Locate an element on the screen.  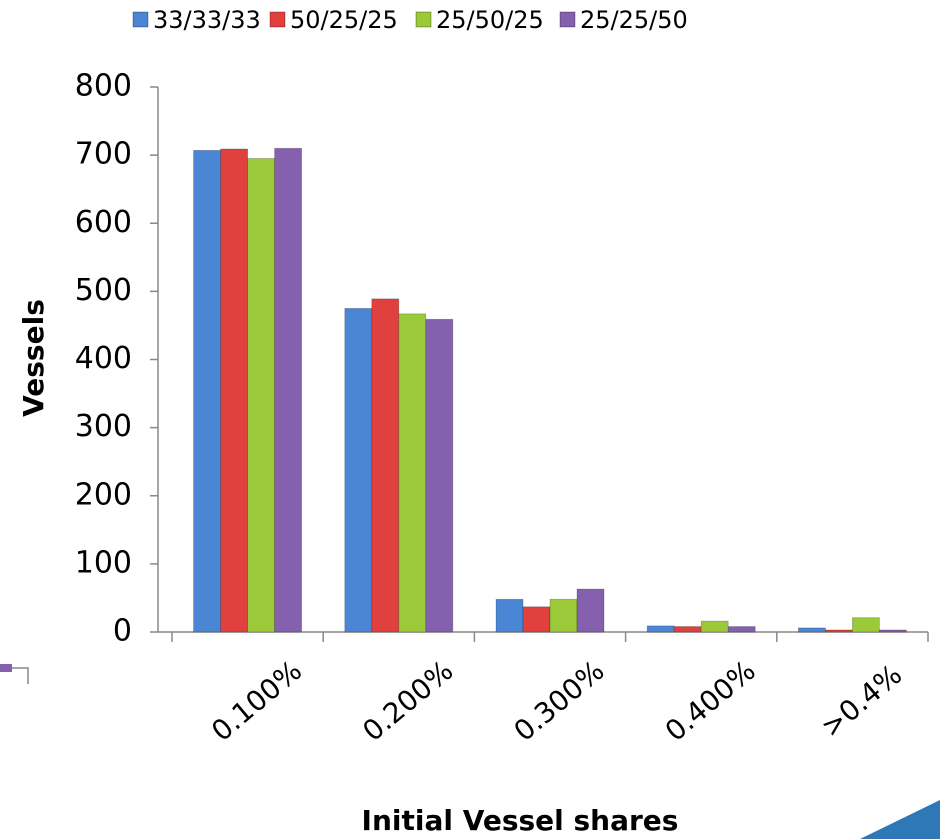
legend-label: 25/50/25 is located at coordinates (490, 20).